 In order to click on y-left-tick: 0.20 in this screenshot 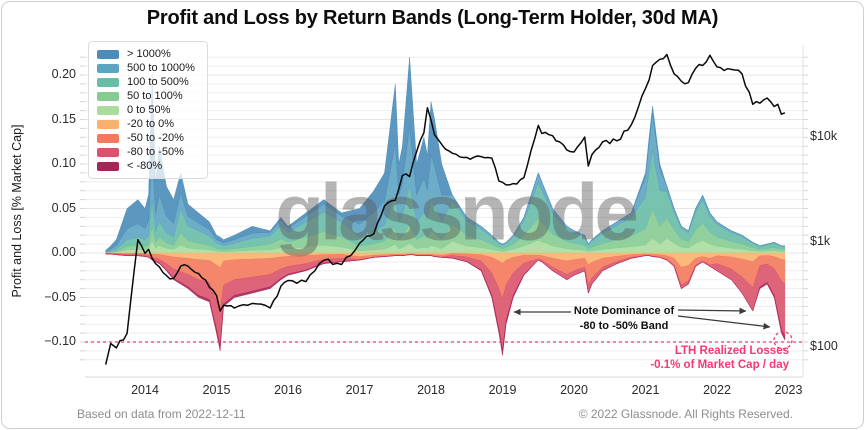, I will do `click(63, 74)`.